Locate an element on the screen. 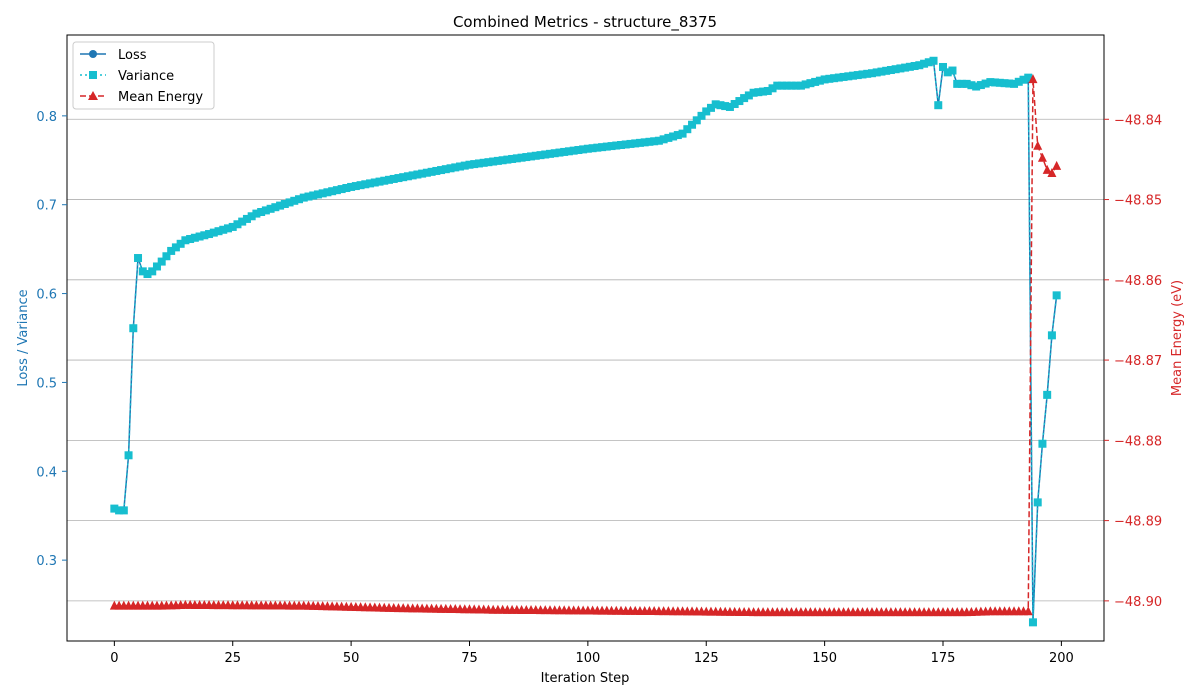  x-axis-label: Iteration Step is located at coordinates (585, 678).